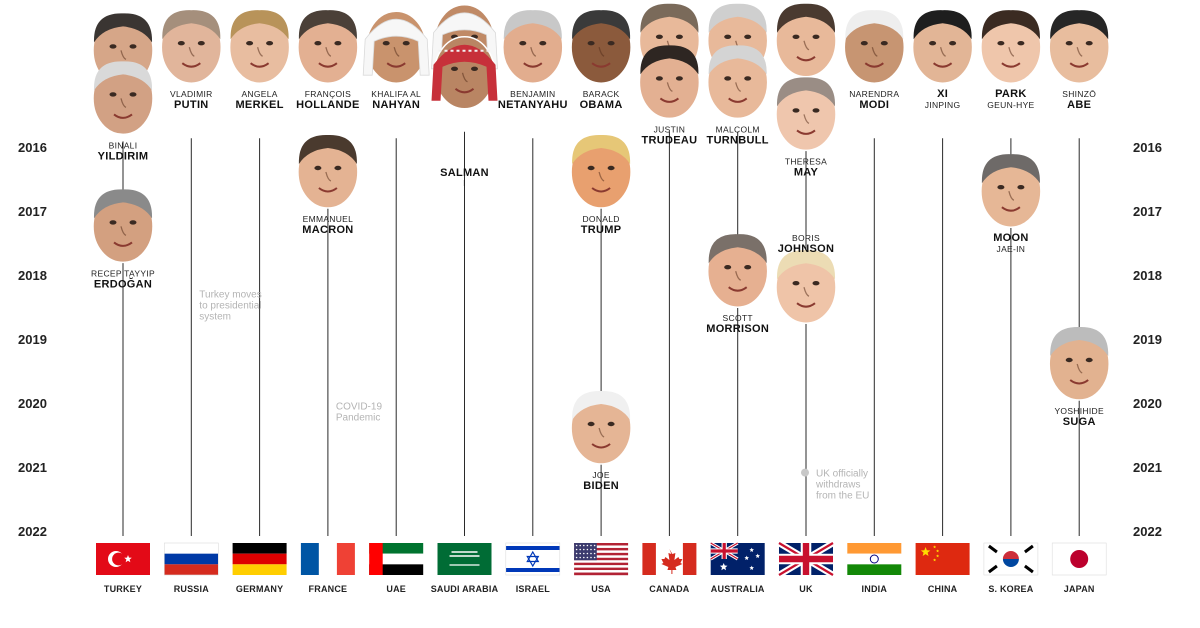 The width and height of the screenshot is (1200, 628). Describe the element at coordinates (259, 589) in the screenshot. I see `country-label: GERMANY` at that location.